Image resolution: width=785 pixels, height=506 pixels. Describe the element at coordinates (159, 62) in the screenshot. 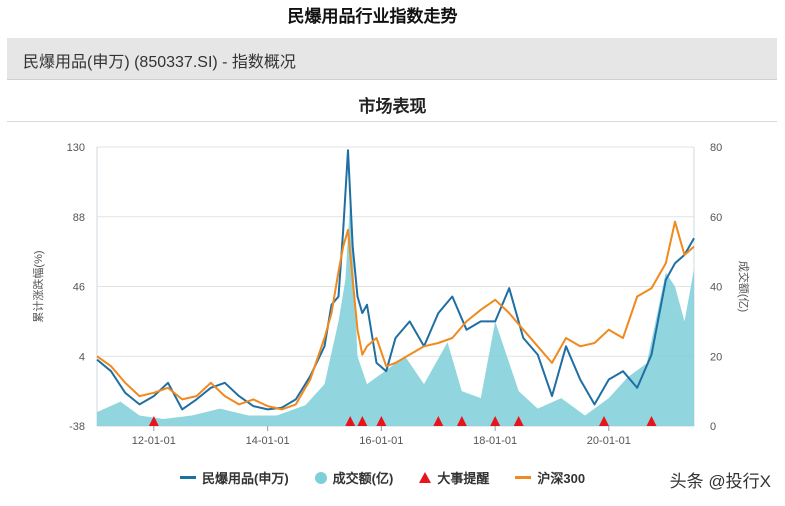

I see `panel-header-text: 民爆用品(申万) (850337.SI) - 指数概况` at that location.